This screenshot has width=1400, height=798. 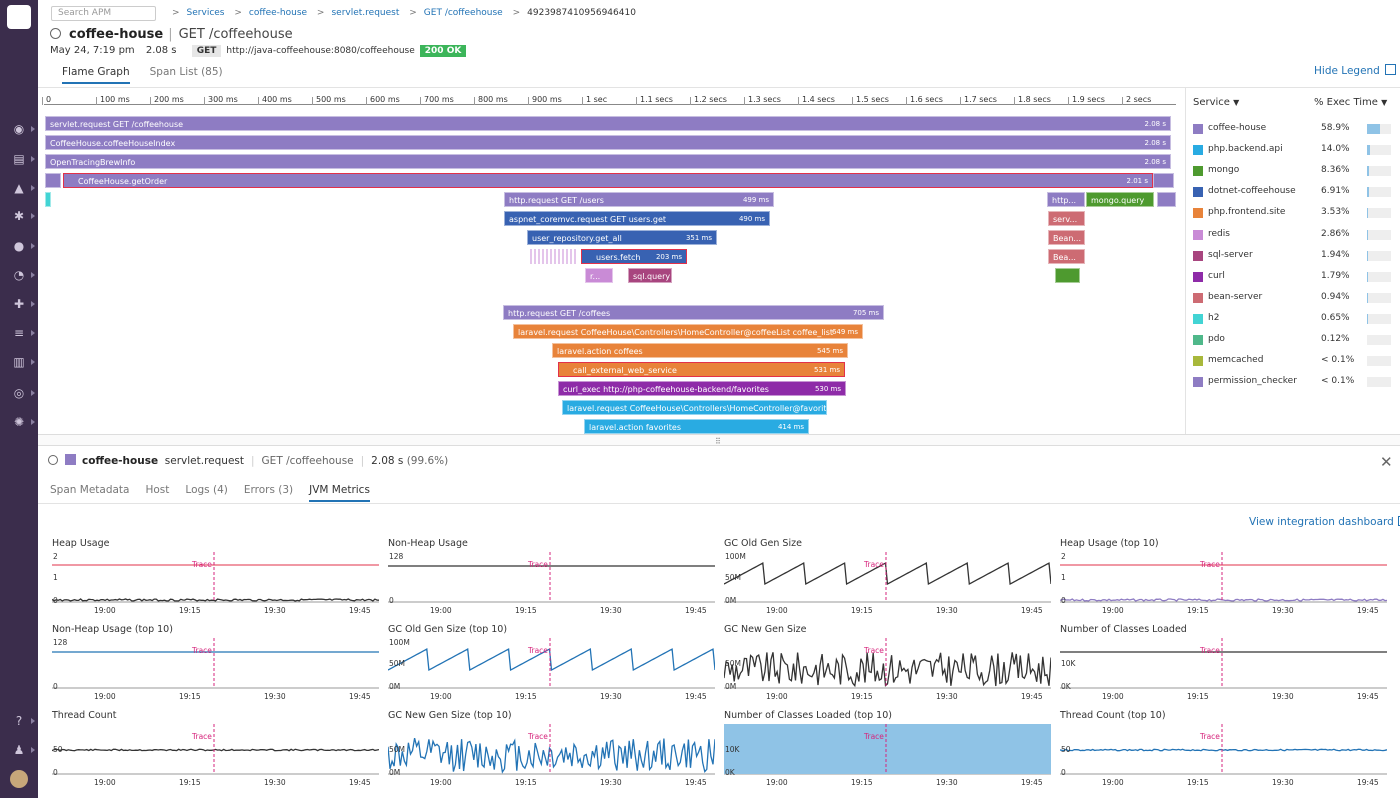 I want to click on metrics-icon: ◔, so click(x=23, y=275).